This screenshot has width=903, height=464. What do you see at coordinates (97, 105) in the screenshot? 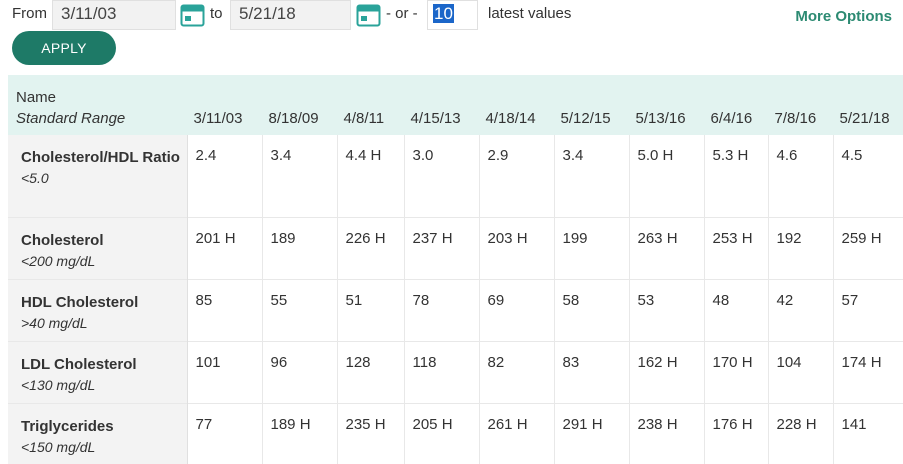
I see `name-column-header: Name Standard Range` at bounding box center [97, 105].